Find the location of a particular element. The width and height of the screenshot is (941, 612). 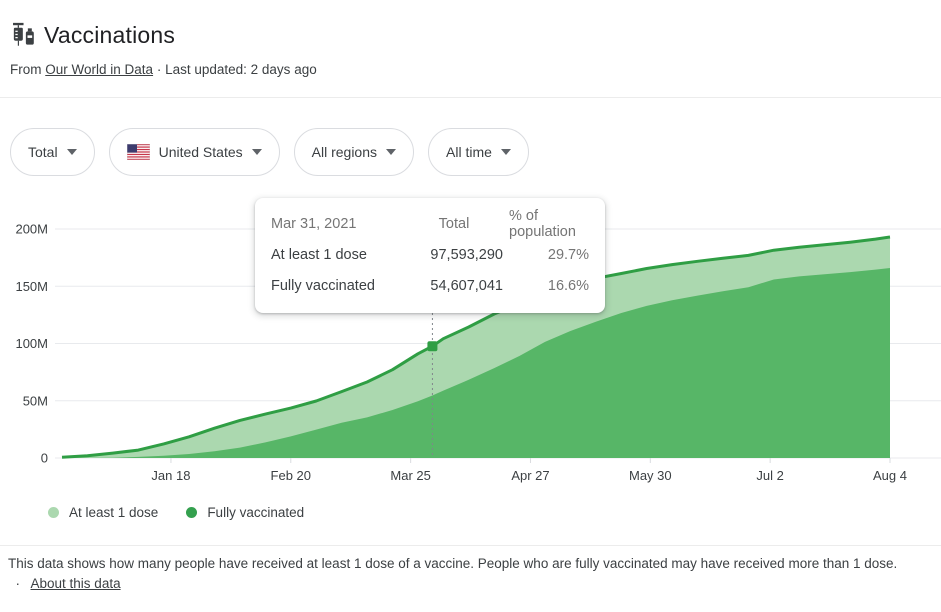

filter-time: All time is located at coordinates (478, 152).